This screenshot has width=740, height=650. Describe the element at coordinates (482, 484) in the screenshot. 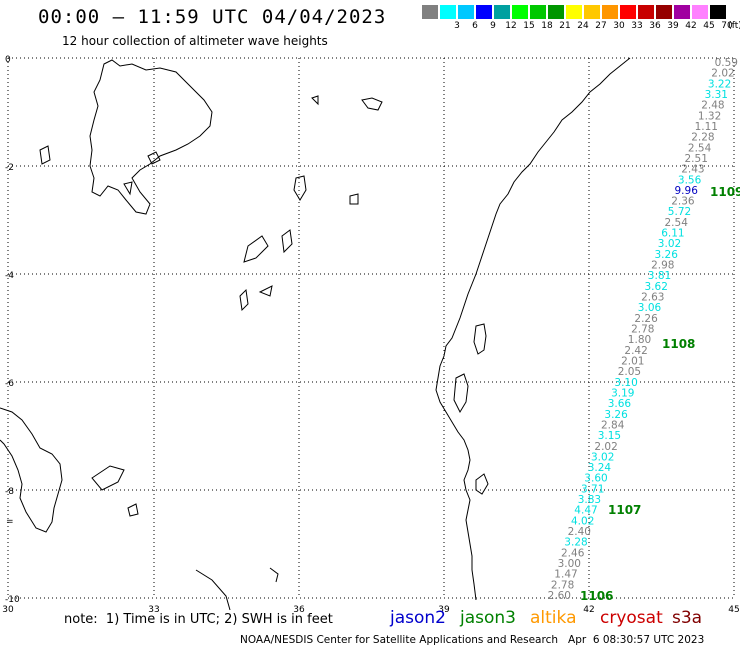

I see `mafia-island` at that location.